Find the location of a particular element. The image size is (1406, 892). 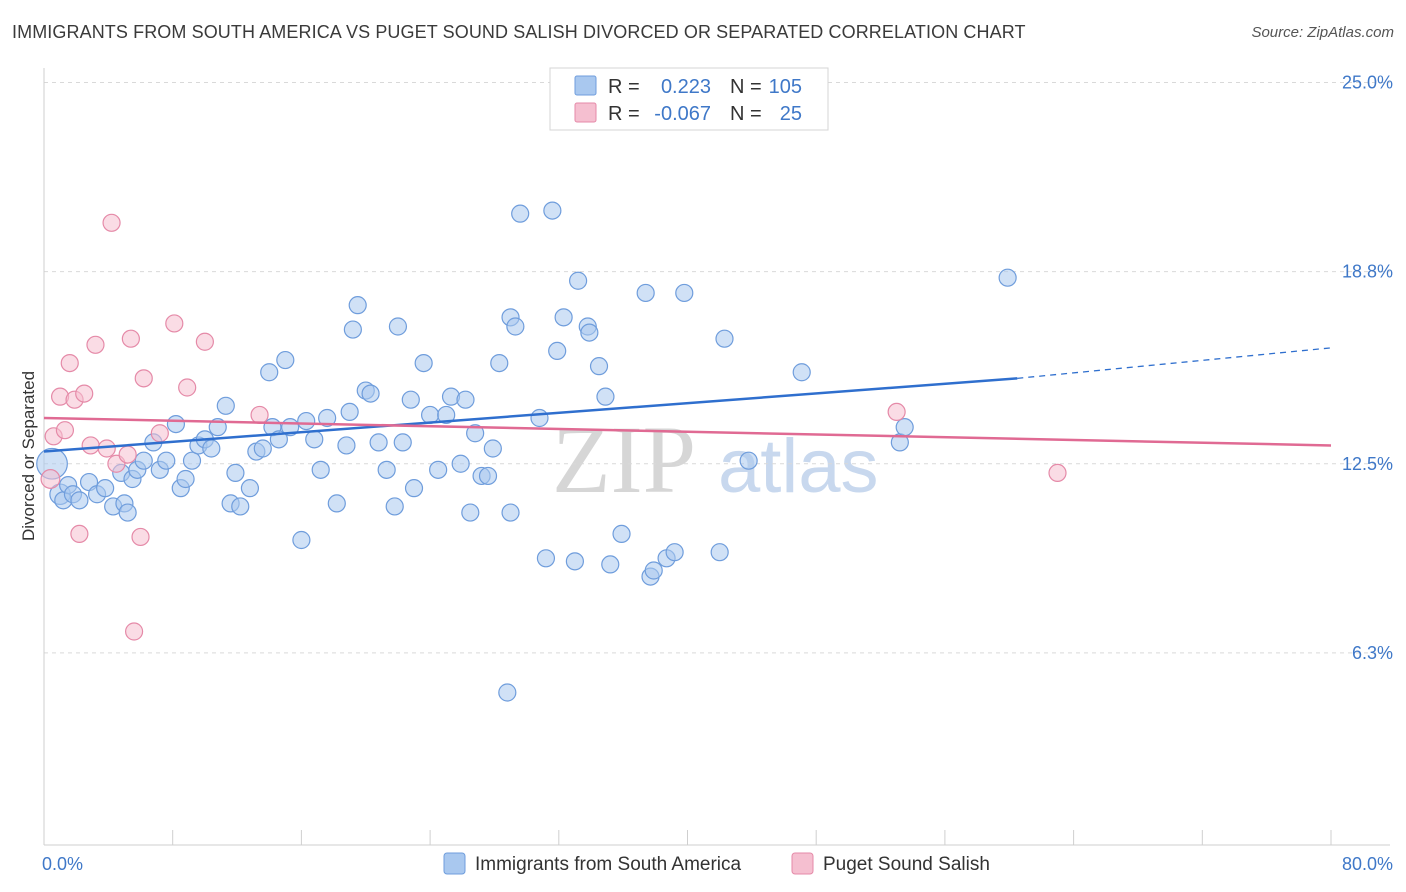

legend-r-label-1: R = is located at coordinates (624, 87).